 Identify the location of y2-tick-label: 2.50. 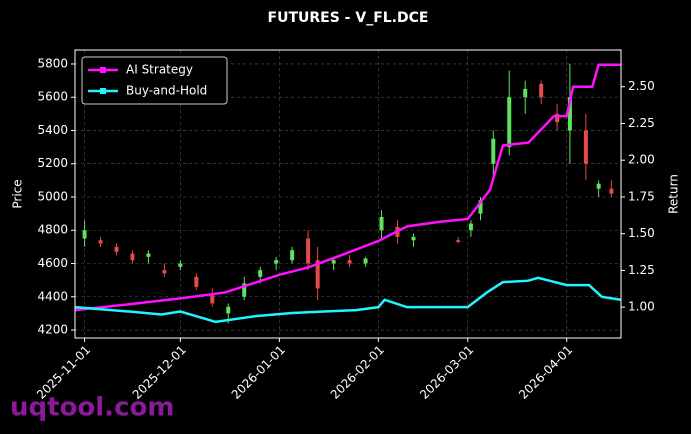
(641, 86).